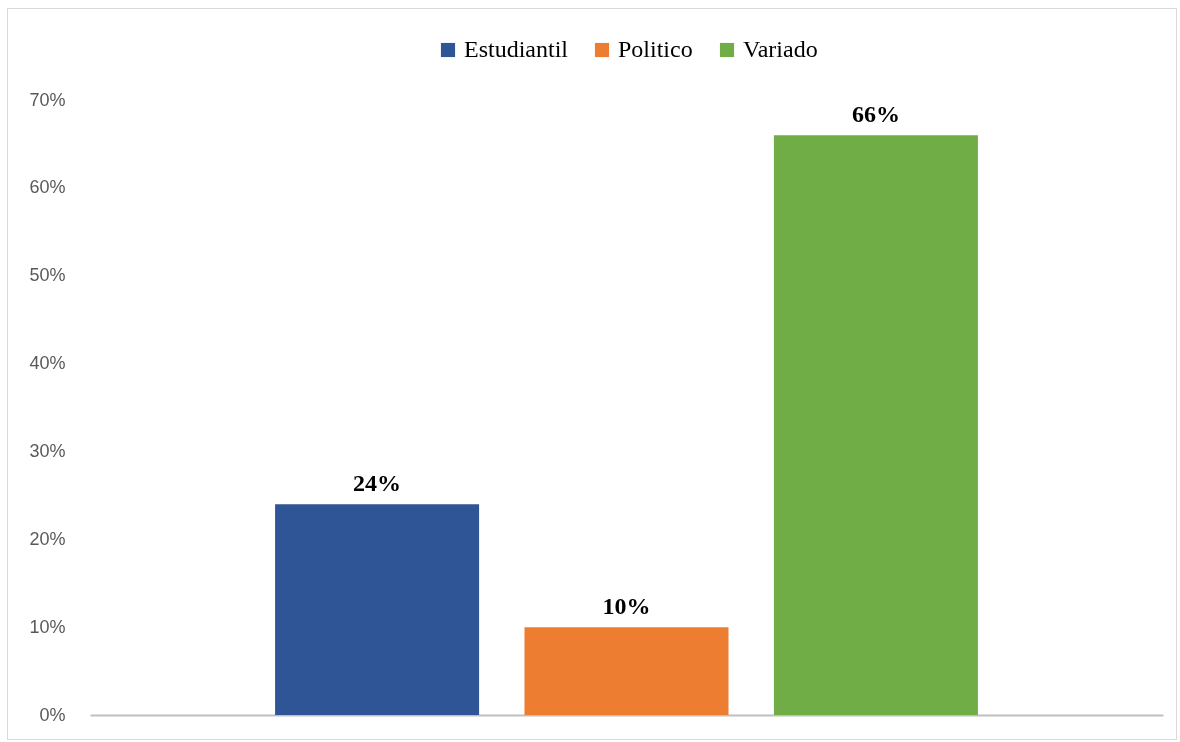 This screenshot has height=742, width=1180. I want to click on data-label: 24%, so click(377, 483).